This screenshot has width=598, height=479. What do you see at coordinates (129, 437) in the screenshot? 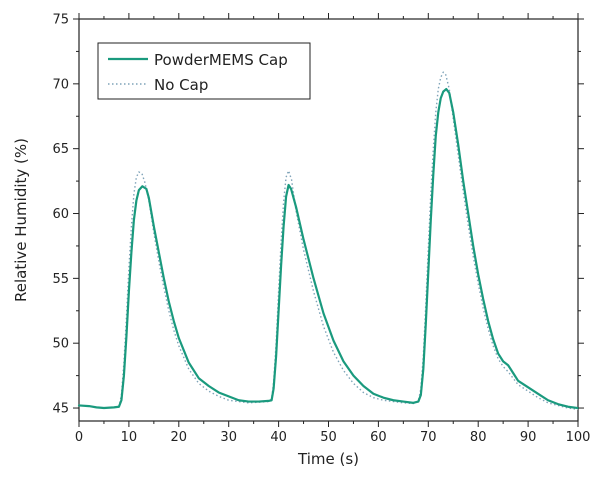
I see `x-tick-label: 10` at bounding box center [129, 437].